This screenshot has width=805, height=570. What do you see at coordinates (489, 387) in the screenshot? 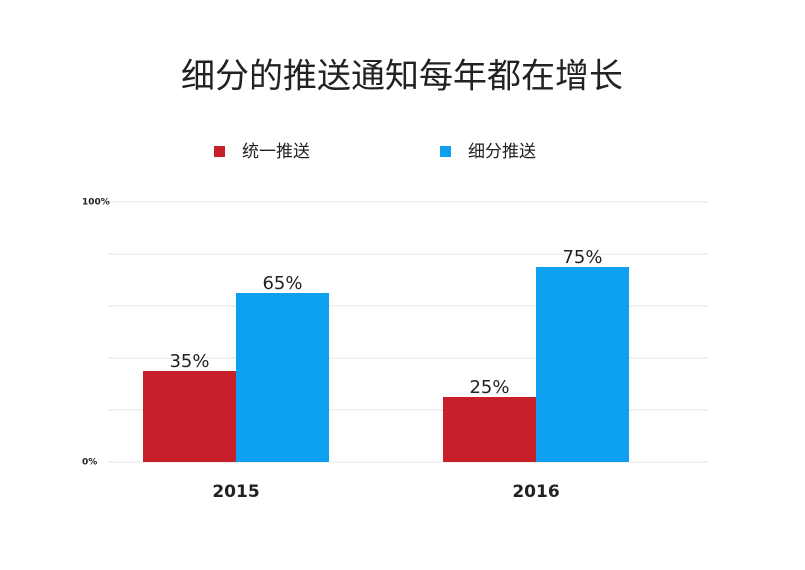
I see `value-label: 25%` at bounding box center [489, 387].